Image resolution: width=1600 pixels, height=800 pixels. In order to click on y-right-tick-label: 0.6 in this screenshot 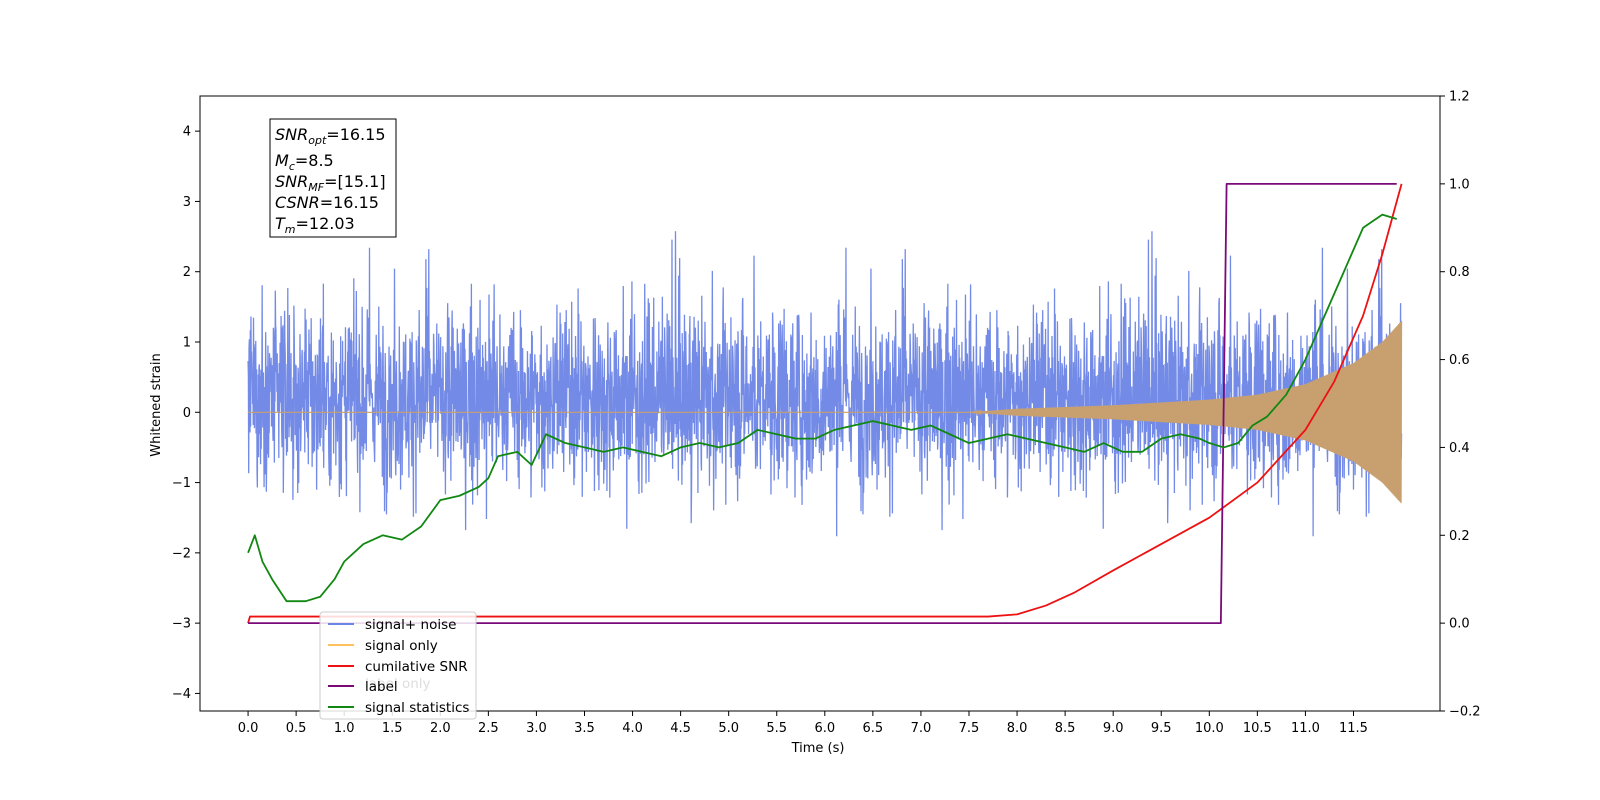, I will do `click(1459, 360)`.